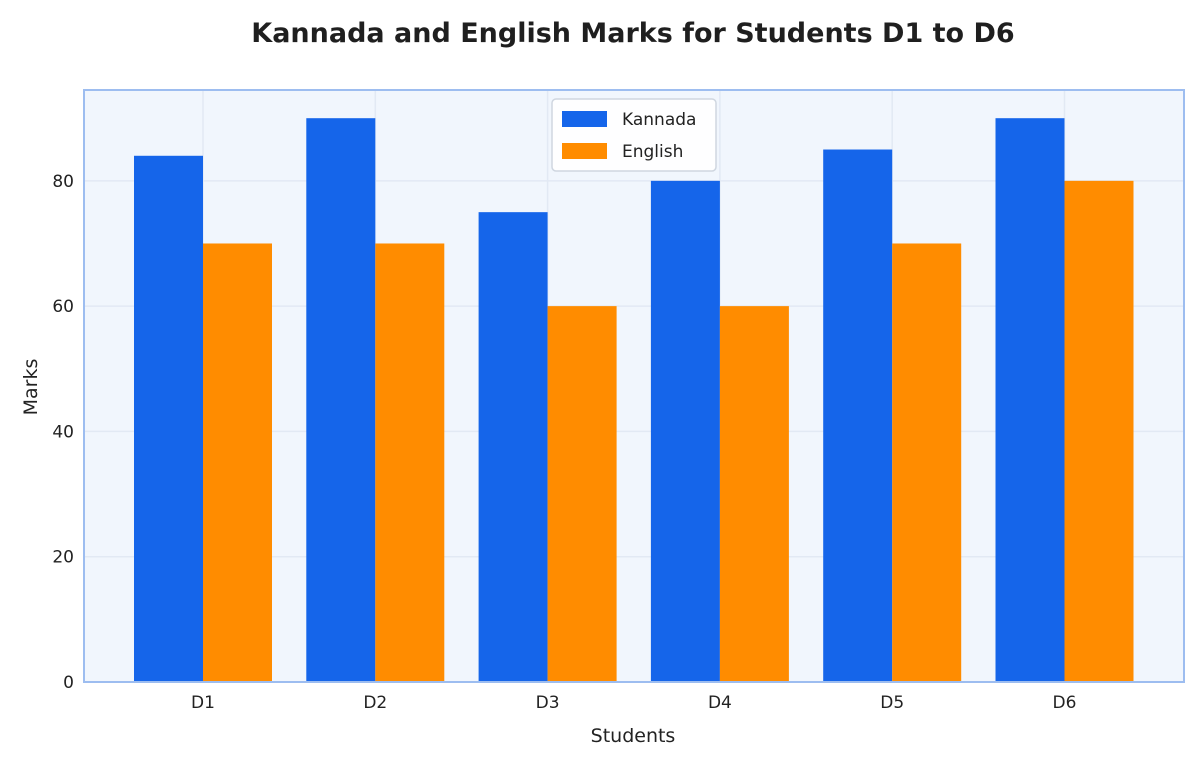  What do you see at coordinates (1065, 703) in the screenshot?
I see `x-tick-label: D6` at bounding box center [1065, 703].